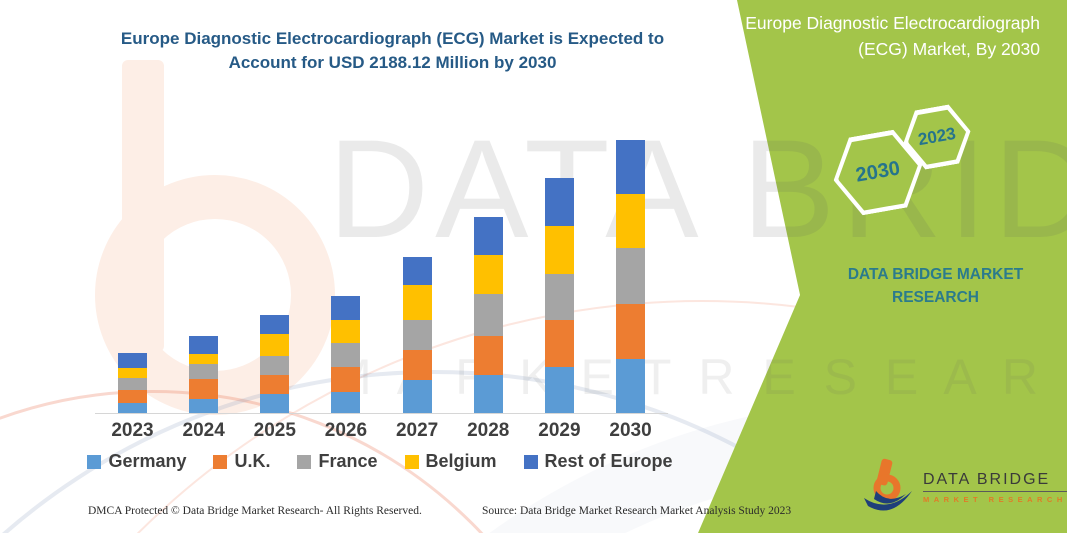  I want to click on legend-label: Belgium, so click(461, 461).